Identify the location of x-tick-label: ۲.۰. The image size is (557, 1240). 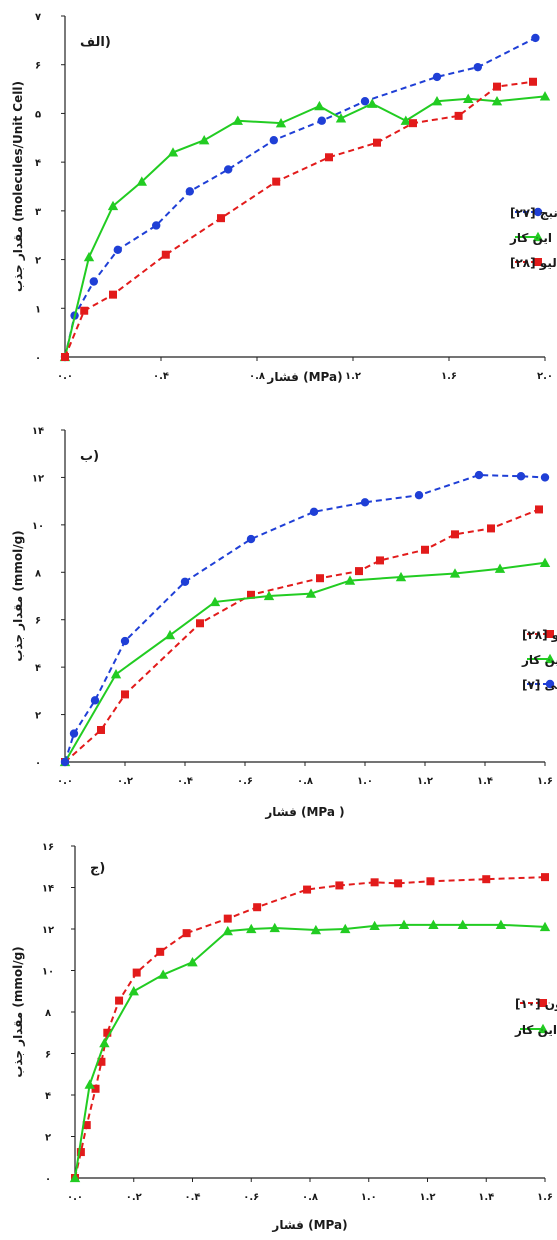
(545, 376).